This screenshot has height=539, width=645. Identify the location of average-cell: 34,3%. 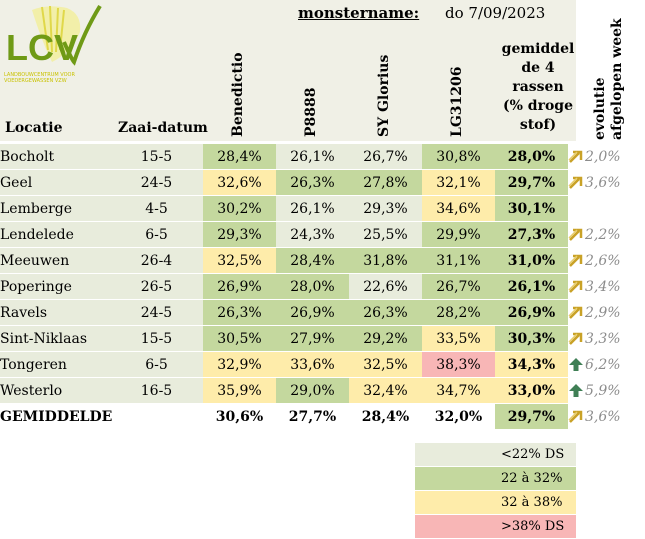
(531, 364).